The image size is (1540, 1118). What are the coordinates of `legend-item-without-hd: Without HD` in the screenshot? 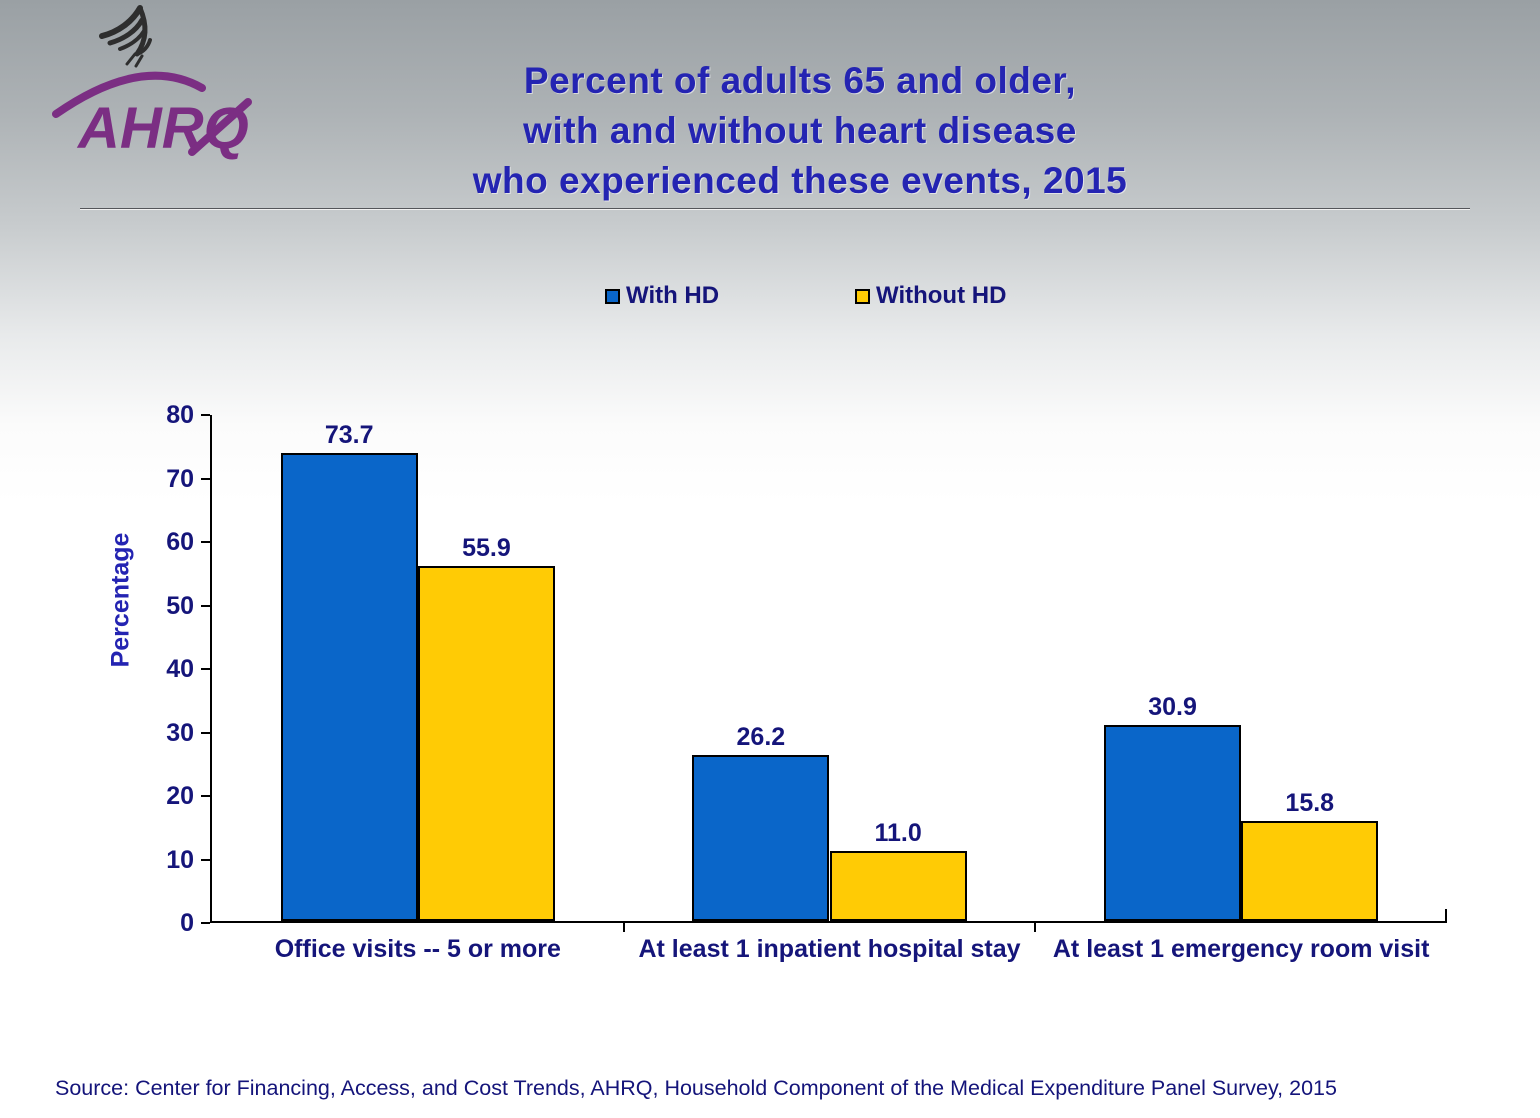 It's located at (931, 295).